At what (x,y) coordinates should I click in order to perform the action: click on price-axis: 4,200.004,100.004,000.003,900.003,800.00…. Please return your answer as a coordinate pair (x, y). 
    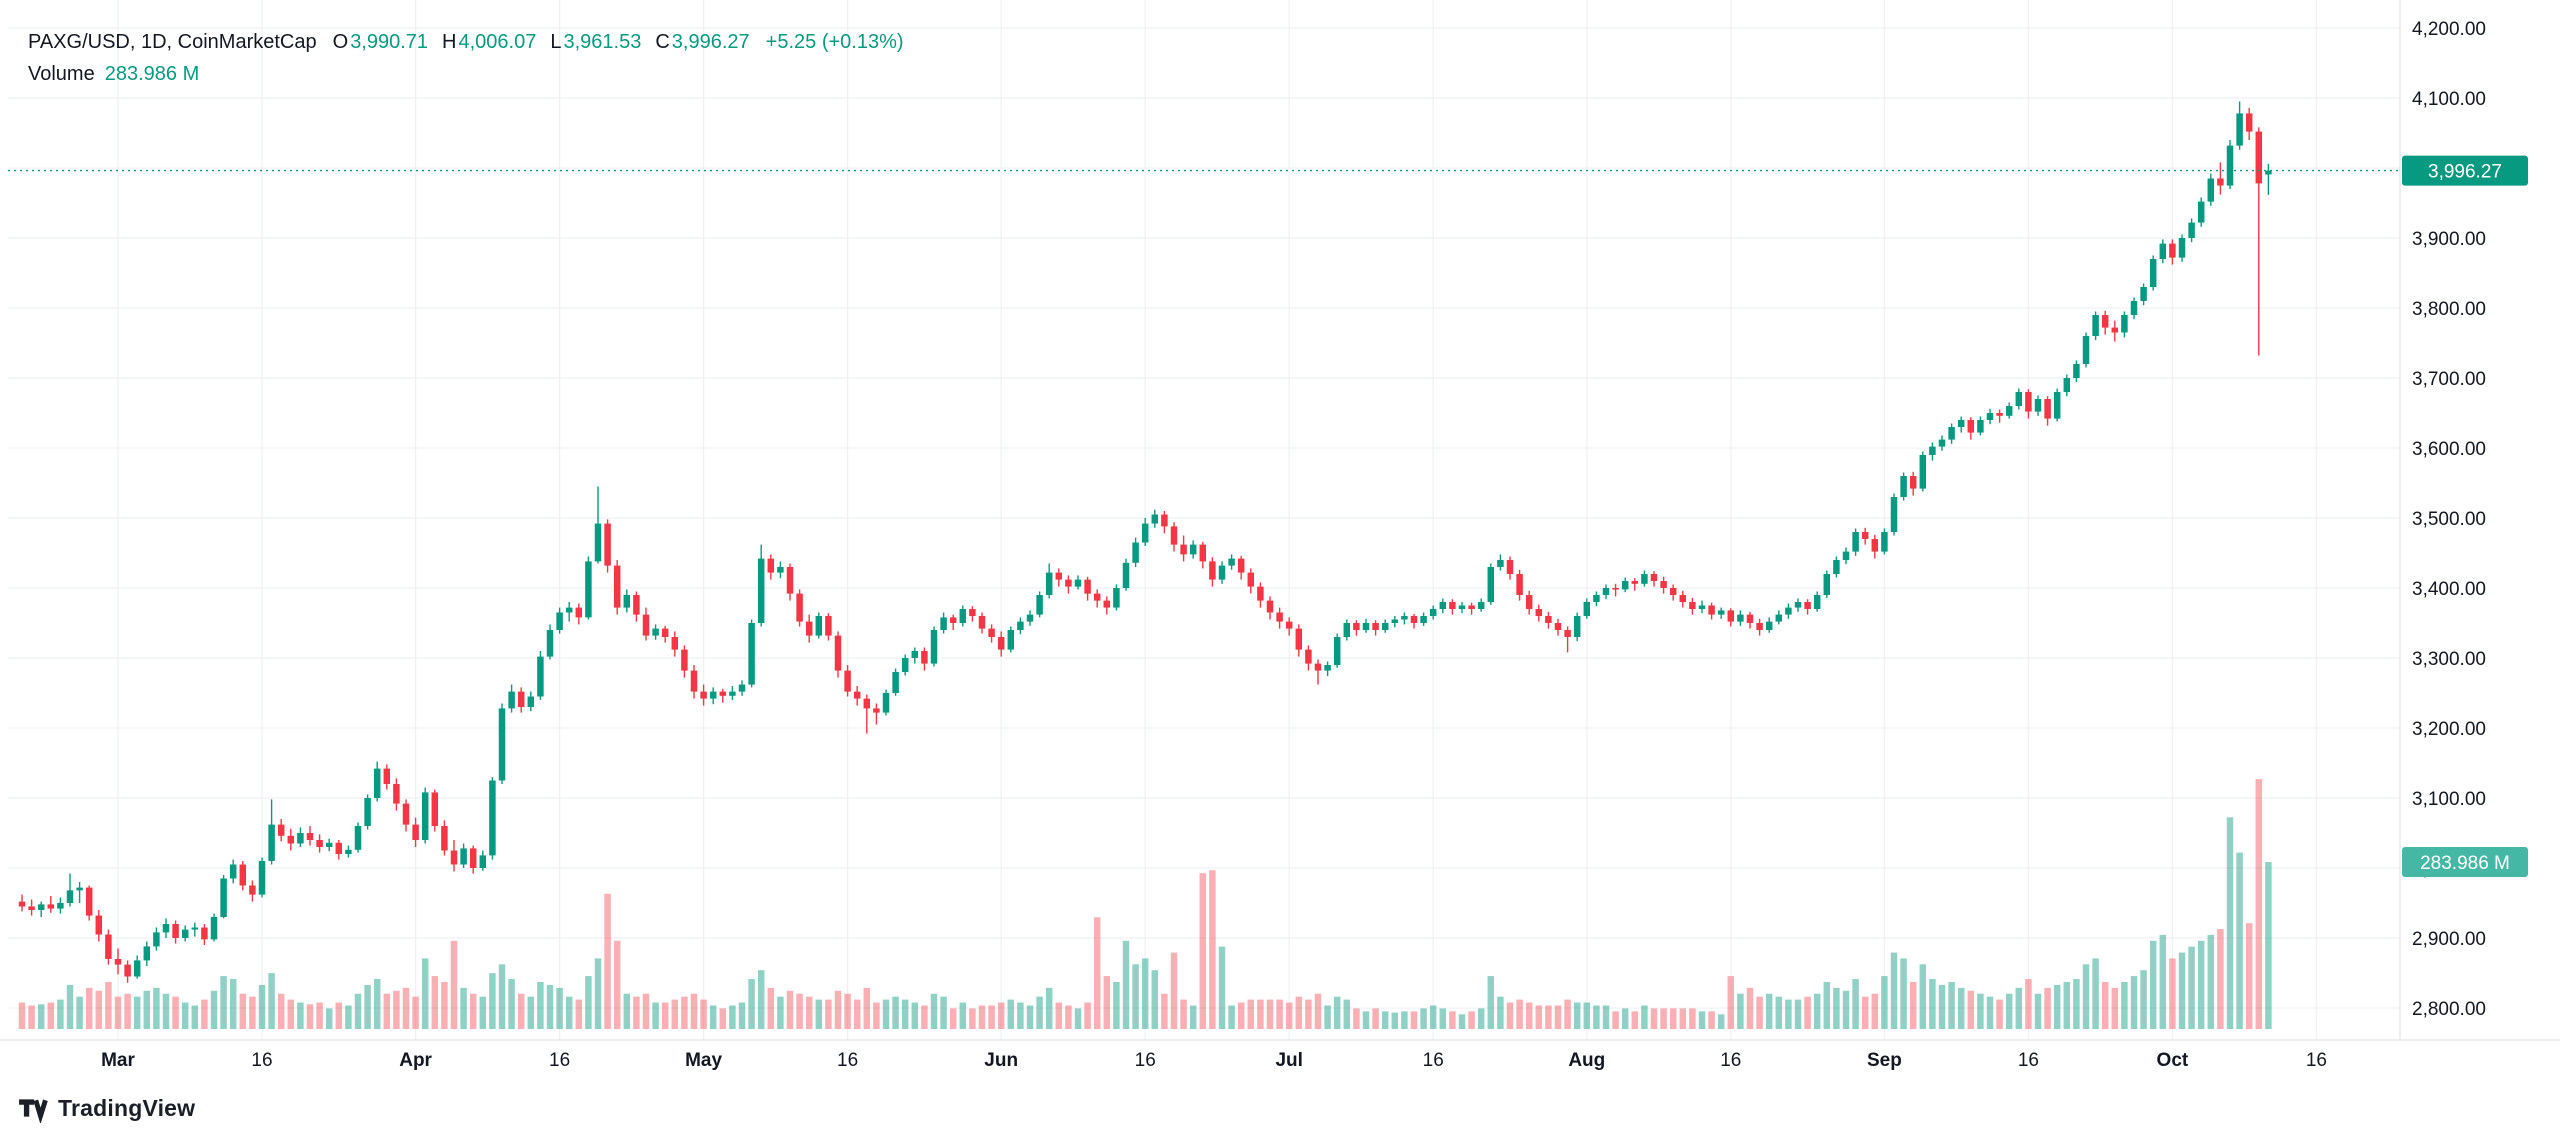
    Looking at the image, I should click on (2449, 519).